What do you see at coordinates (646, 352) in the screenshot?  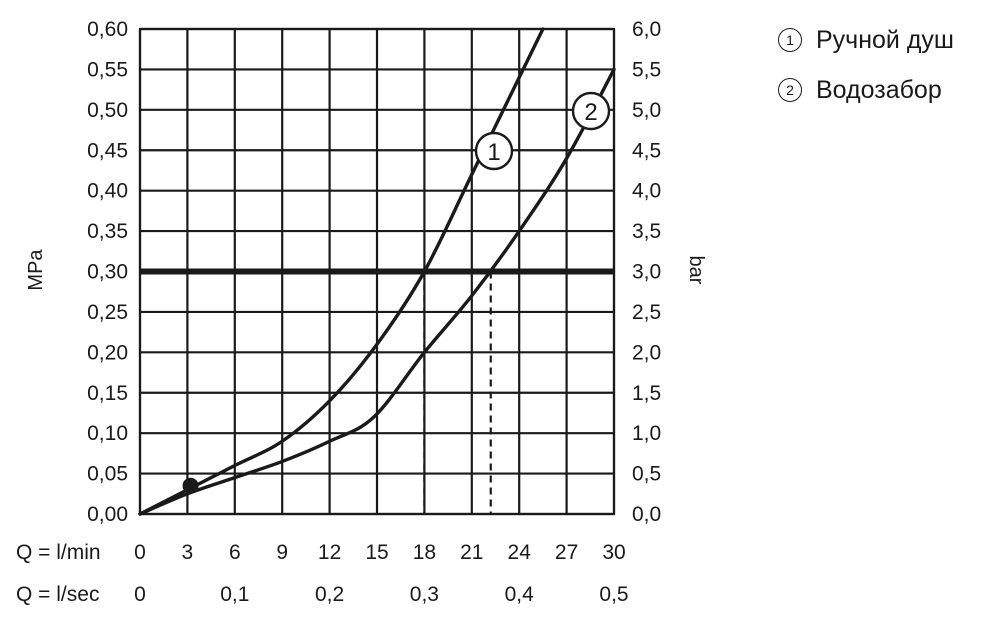 I see `y-tick-right: 2,0` at bounding box center [646, 352].